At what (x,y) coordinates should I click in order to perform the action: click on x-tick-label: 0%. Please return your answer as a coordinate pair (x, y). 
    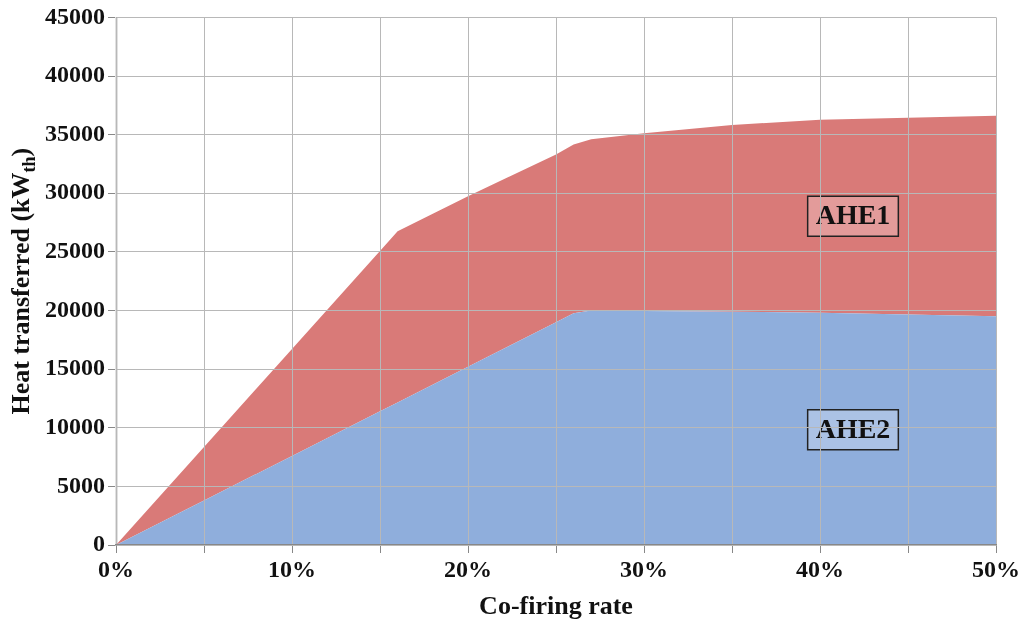
    Looking at the image, I should click on (116, 568).